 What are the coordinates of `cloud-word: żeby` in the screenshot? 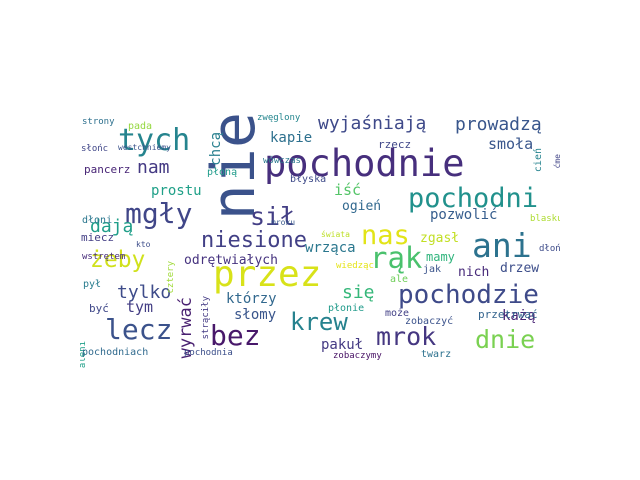 It's located at (118, 260).